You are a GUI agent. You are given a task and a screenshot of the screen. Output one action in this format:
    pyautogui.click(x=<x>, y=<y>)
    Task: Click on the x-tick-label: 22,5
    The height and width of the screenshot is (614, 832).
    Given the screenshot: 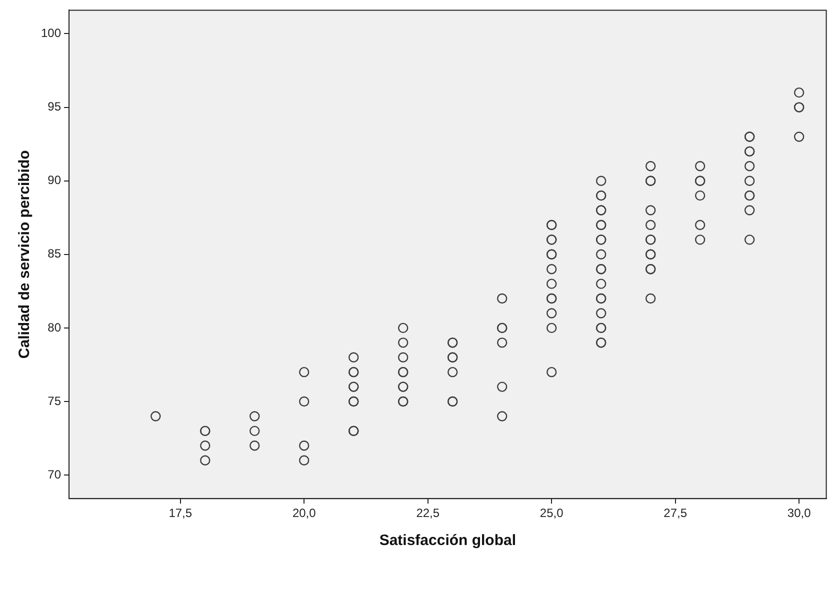 What is the action you would take?
    pyautogui.click(x=428, y=513)
    